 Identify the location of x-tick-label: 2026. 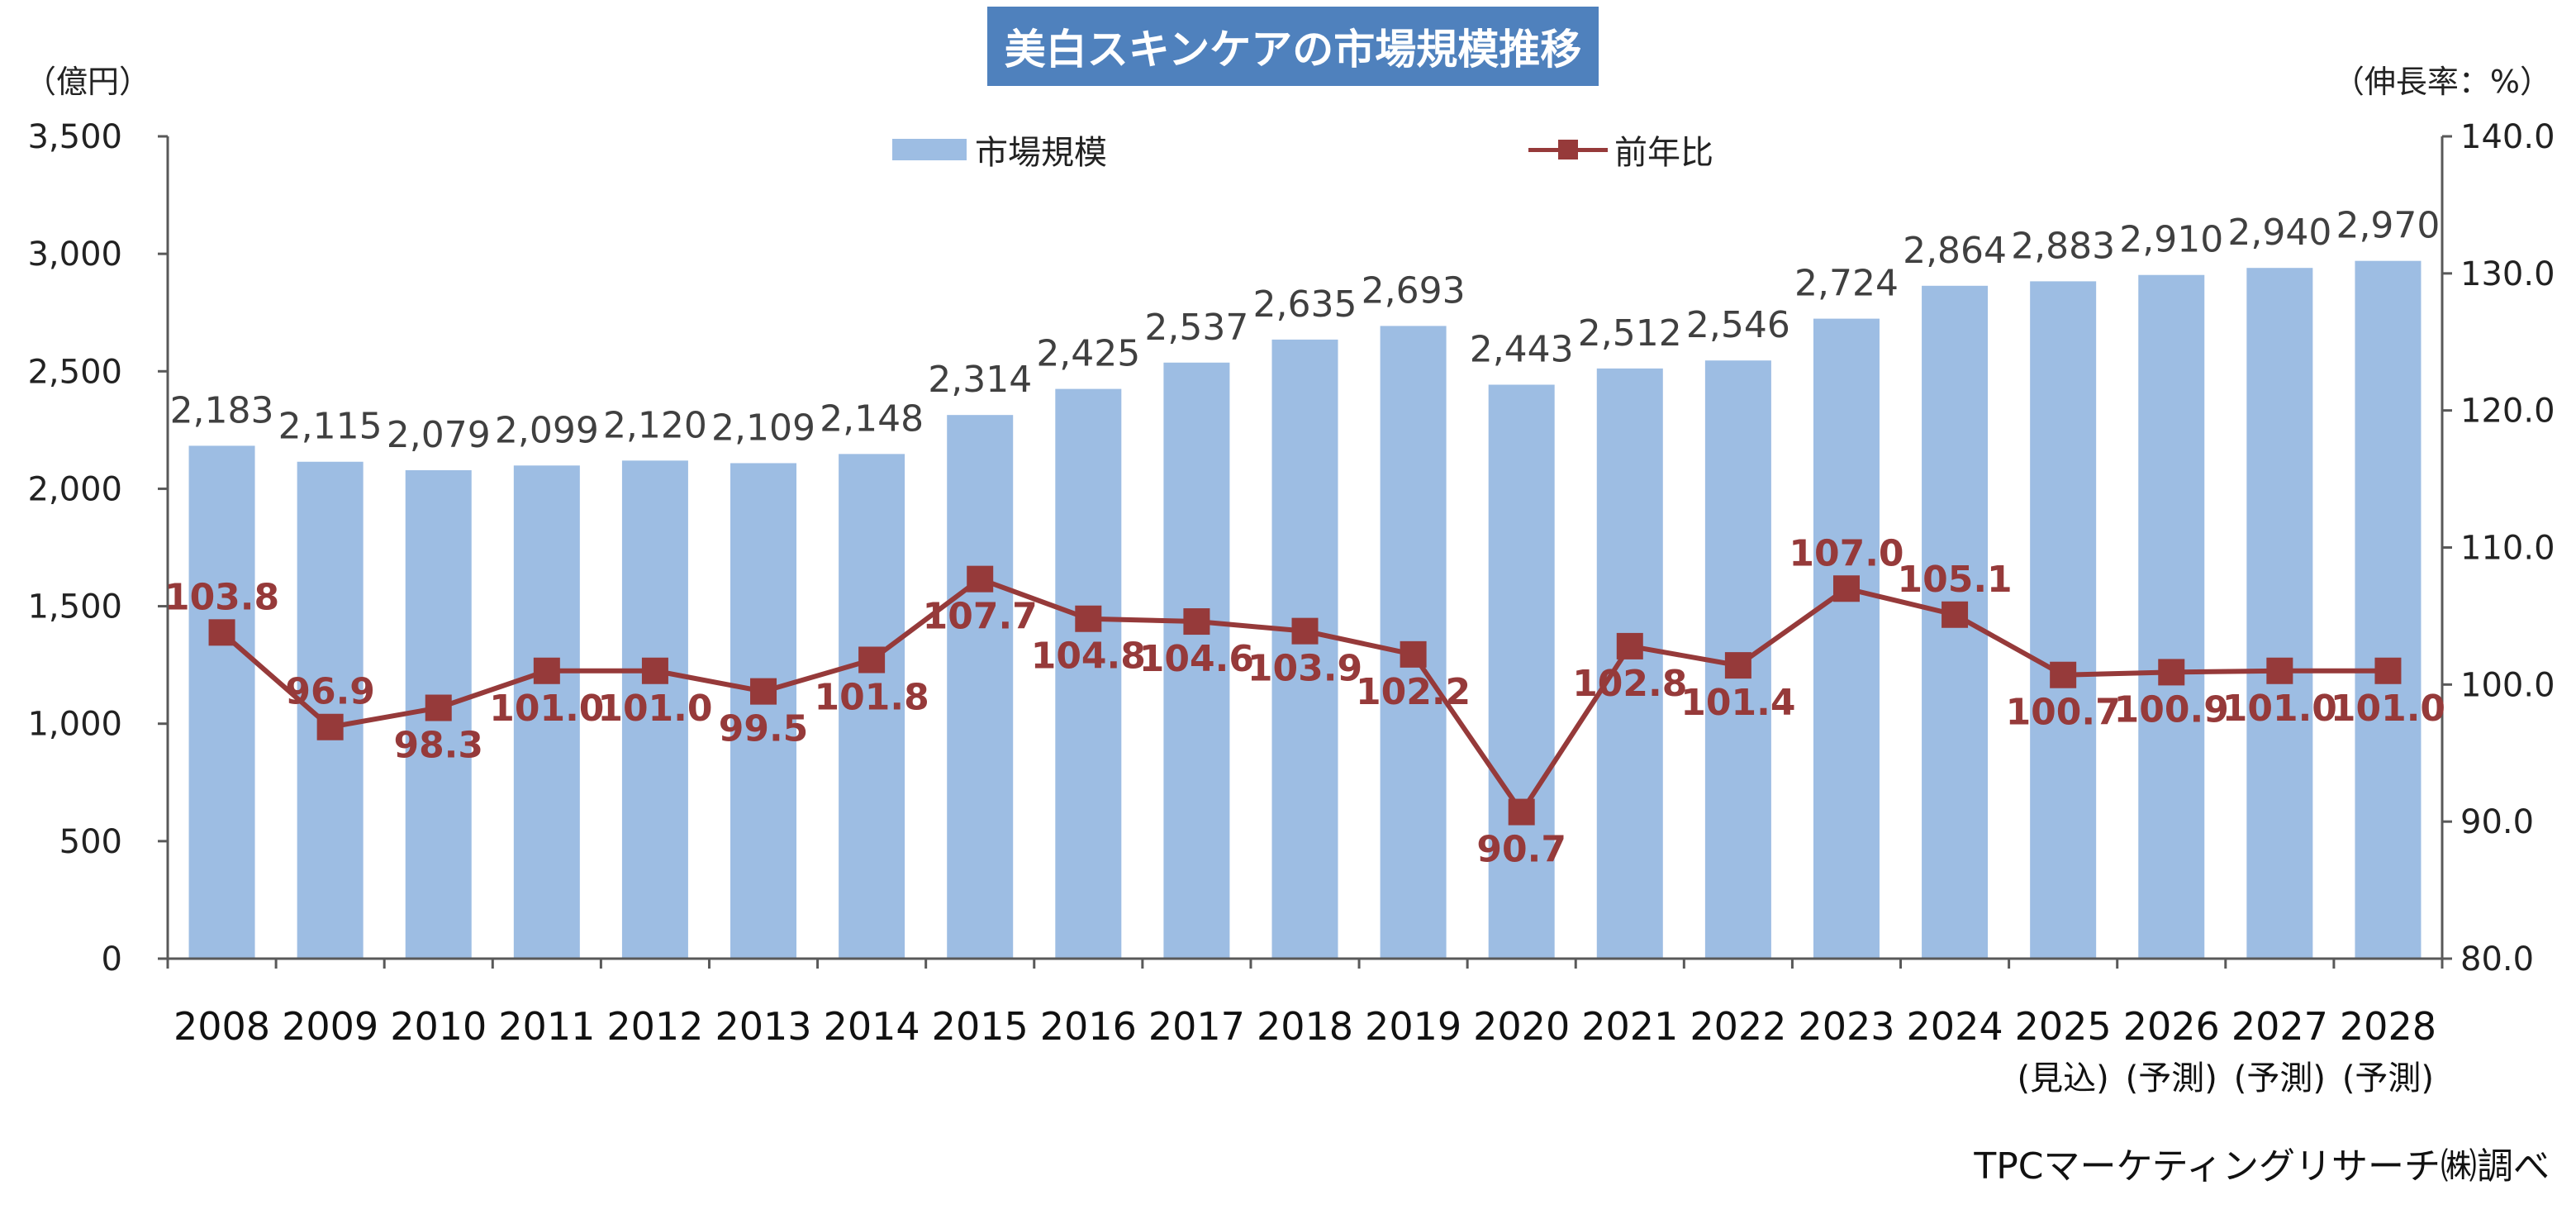
(2171, 1027).